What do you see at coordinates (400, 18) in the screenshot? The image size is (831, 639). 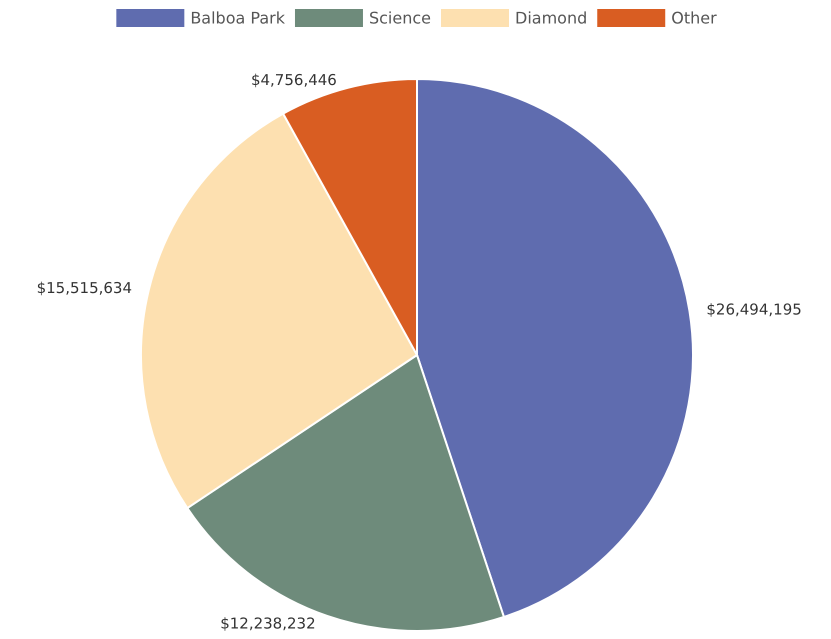 I see `legend-label: Science` at bounding box center [400, 18].